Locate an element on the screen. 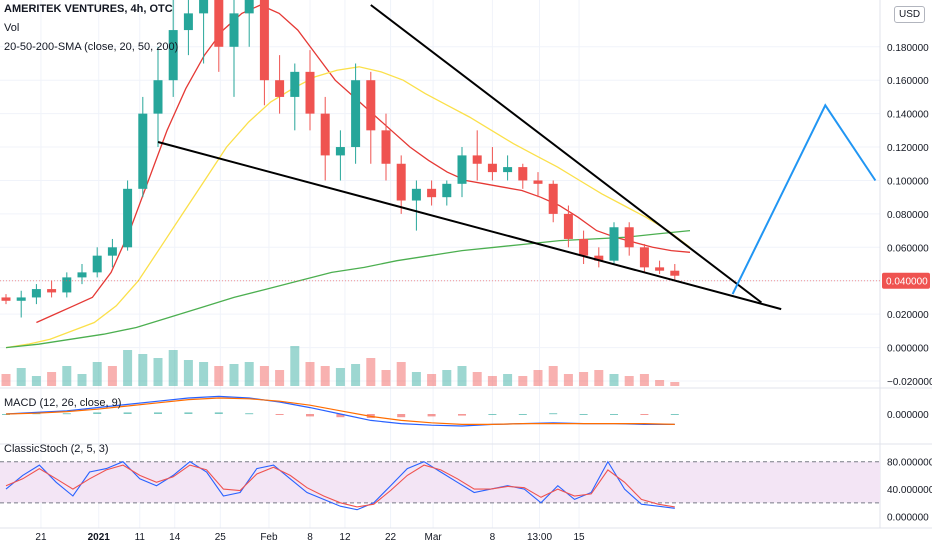 The height and width of the screenshot is (550, 932). stoch-pane is located at coordinates (340, 485).